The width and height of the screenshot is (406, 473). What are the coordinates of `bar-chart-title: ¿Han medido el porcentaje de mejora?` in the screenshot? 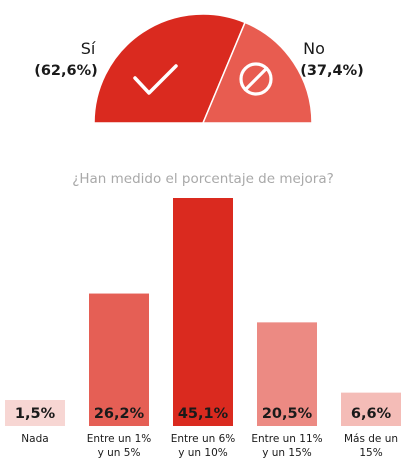 It's located at (203, 179).